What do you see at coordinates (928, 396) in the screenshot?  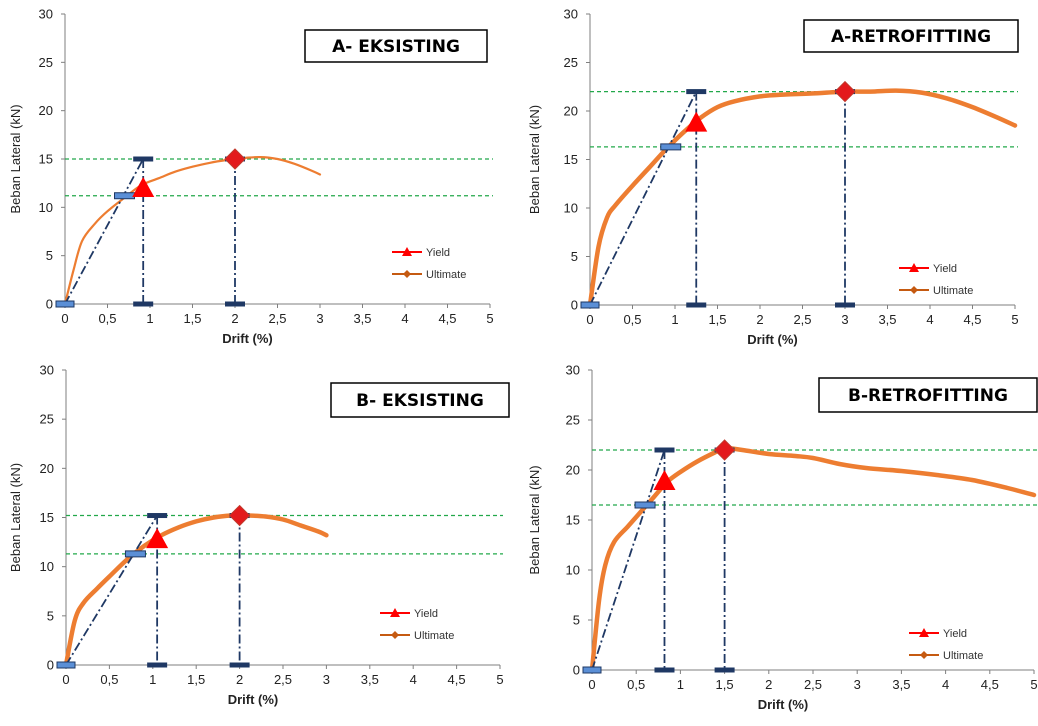 I see `panel-title: B-RETROFITTING` at bounding box center [928, 396].